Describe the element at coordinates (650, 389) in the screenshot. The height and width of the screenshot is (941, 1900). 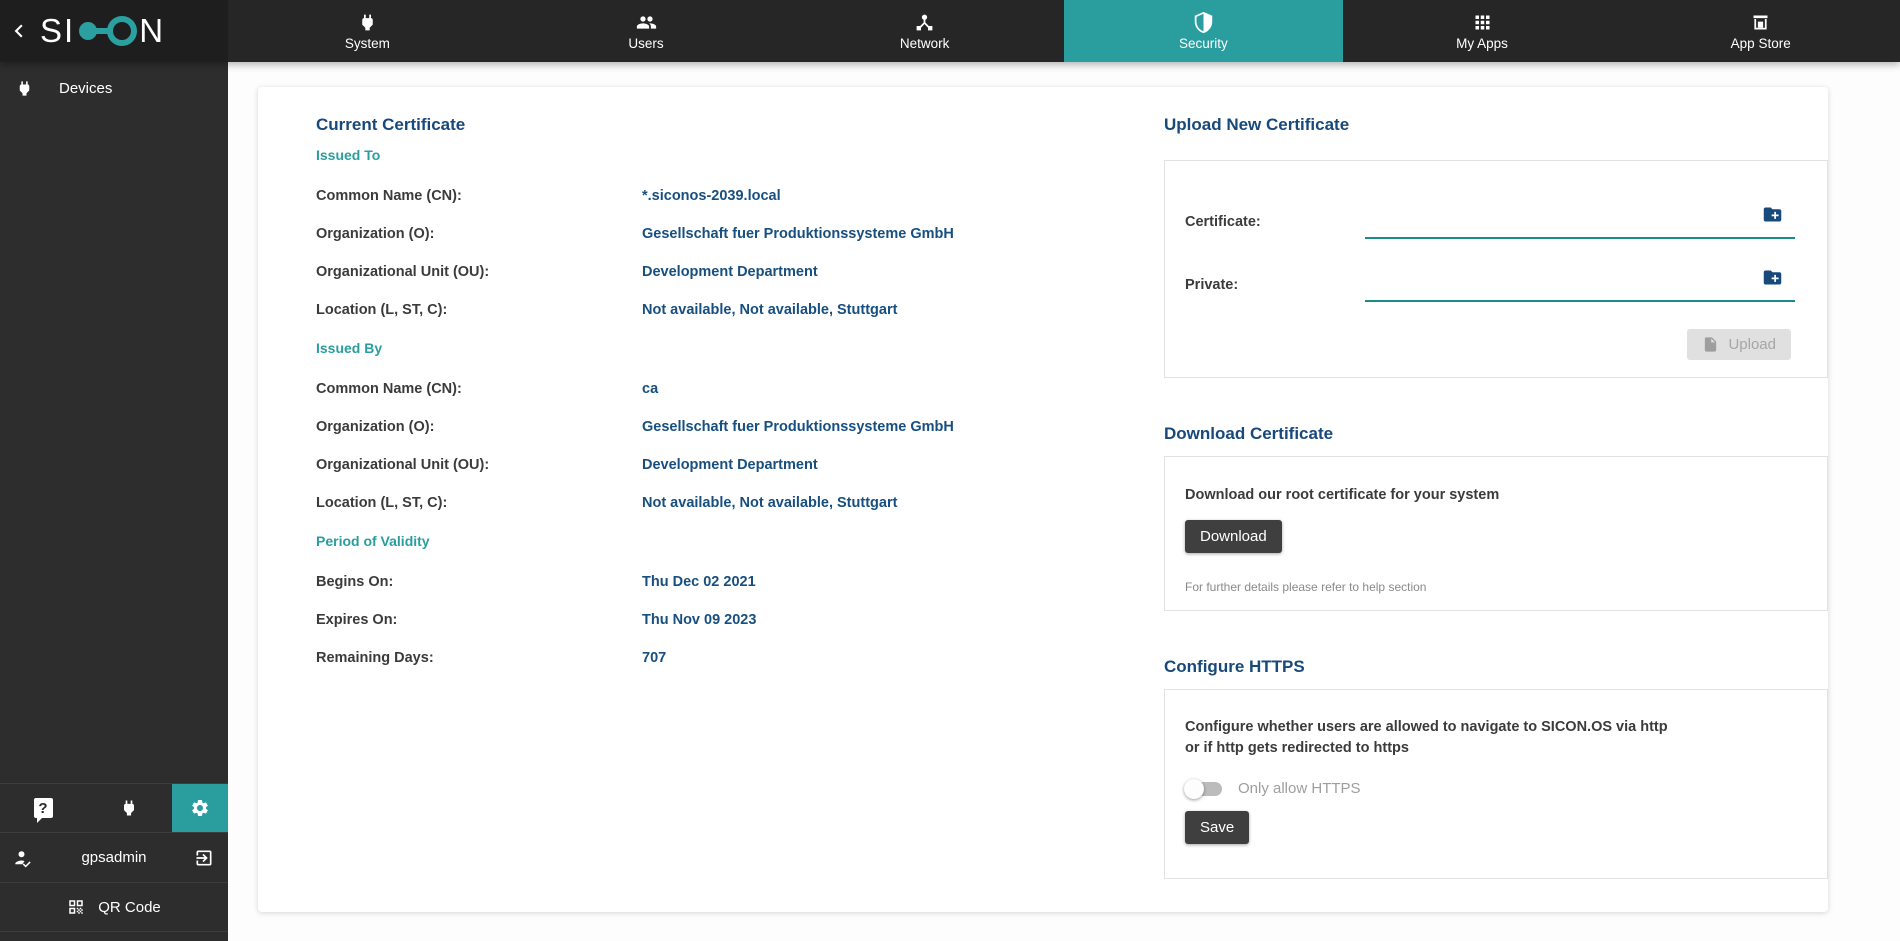
I see `cert-value: ca` at that location.